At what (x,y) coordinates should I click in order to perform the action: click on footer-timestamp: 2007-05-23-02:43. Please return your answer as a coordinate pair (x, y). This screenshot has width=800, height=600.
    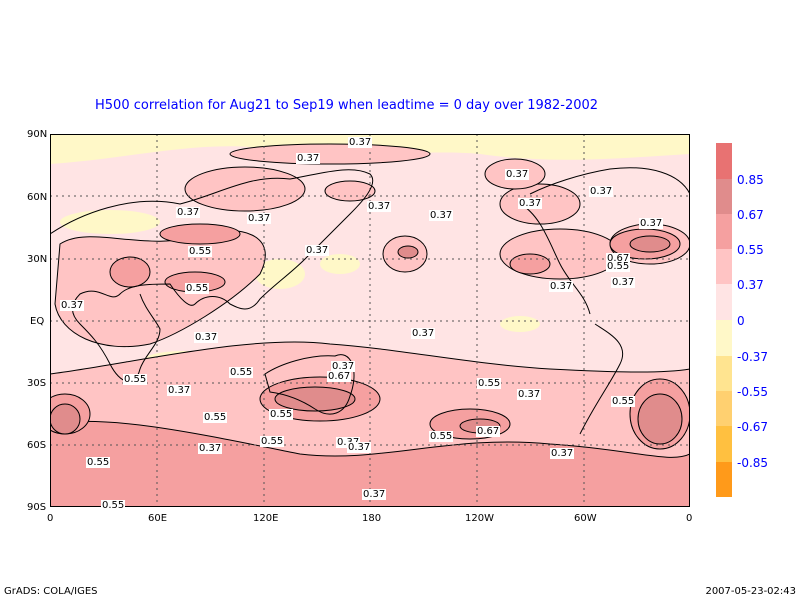
    Looking at the image, I should click on (750, 591).